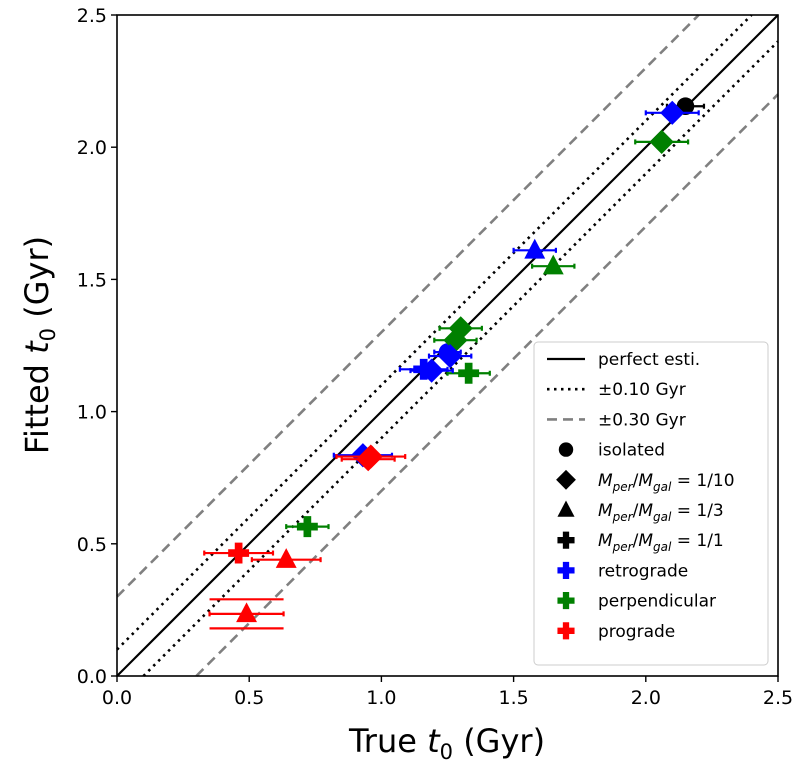 The height and width of the screenshot is (761, 795). Describe the element at coordinates (631, 451) in the screenshot. I see `legend-label: isolated` at that location.